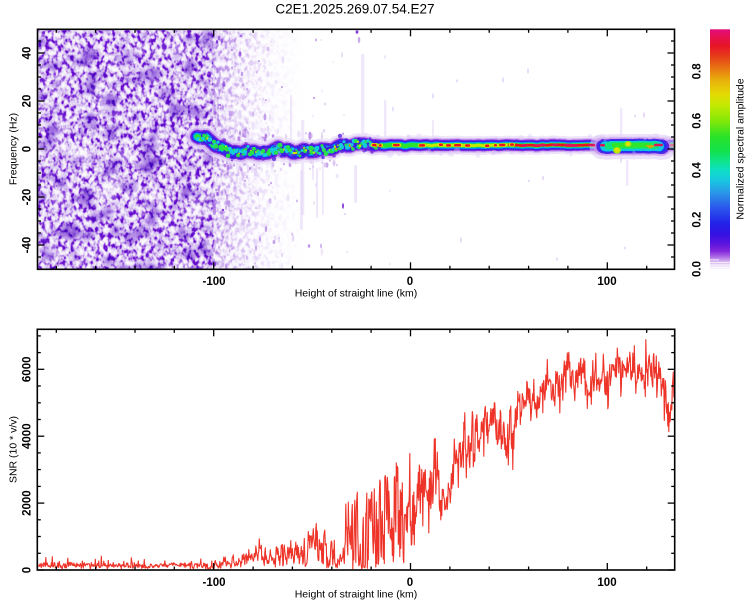 Image resolution: width=750 pixels, height=600 pixels. Describe the element at coordinates (28, 53) in the screenshot. I see `svg-text: 40` at that location.